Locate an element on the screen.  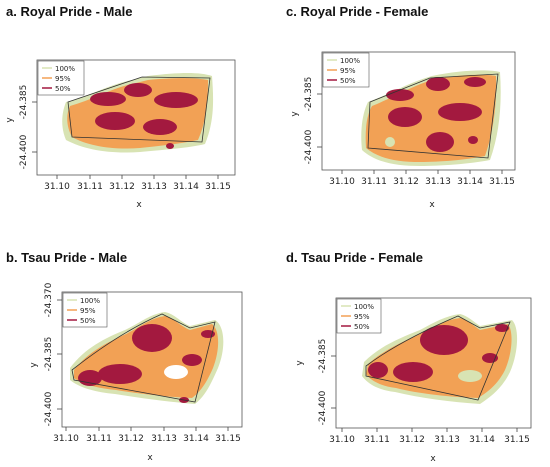
panel-a-xtick-4: 31.14 is located at coordinates (186, 187).